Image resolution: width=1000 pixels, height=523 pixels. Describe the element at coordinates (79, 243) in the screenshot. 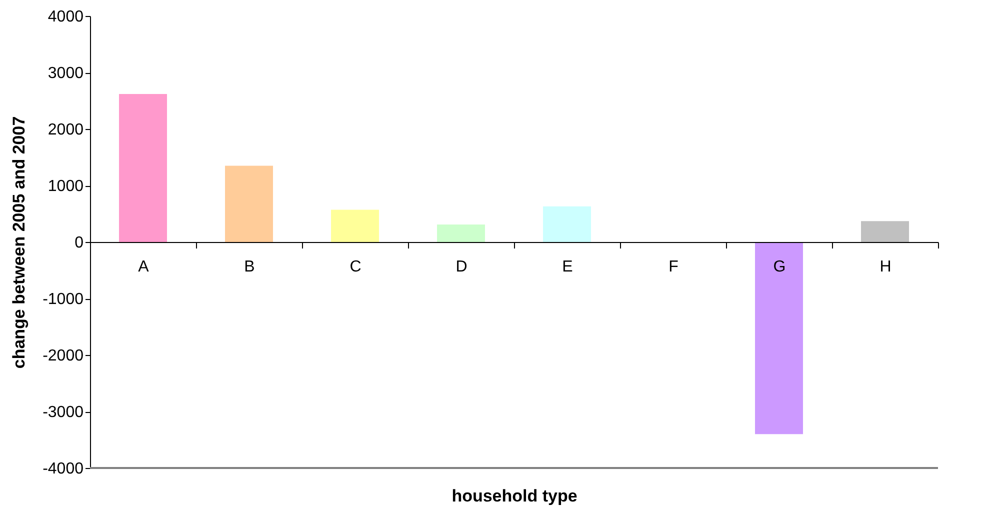

I see `y-tick-label: 0` at that location.